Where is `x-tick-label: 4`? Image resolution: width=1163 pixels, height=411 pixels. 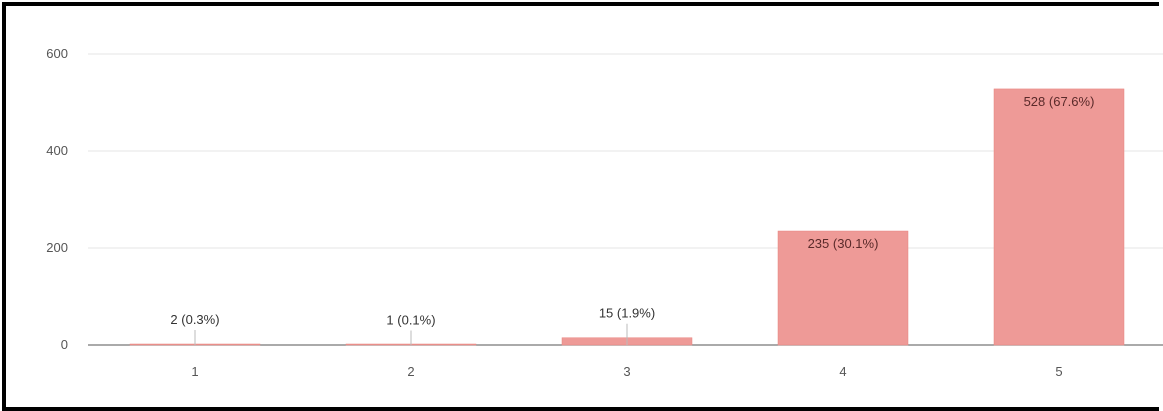
x-tick-label: 4 is located at coordinates (842, 371).